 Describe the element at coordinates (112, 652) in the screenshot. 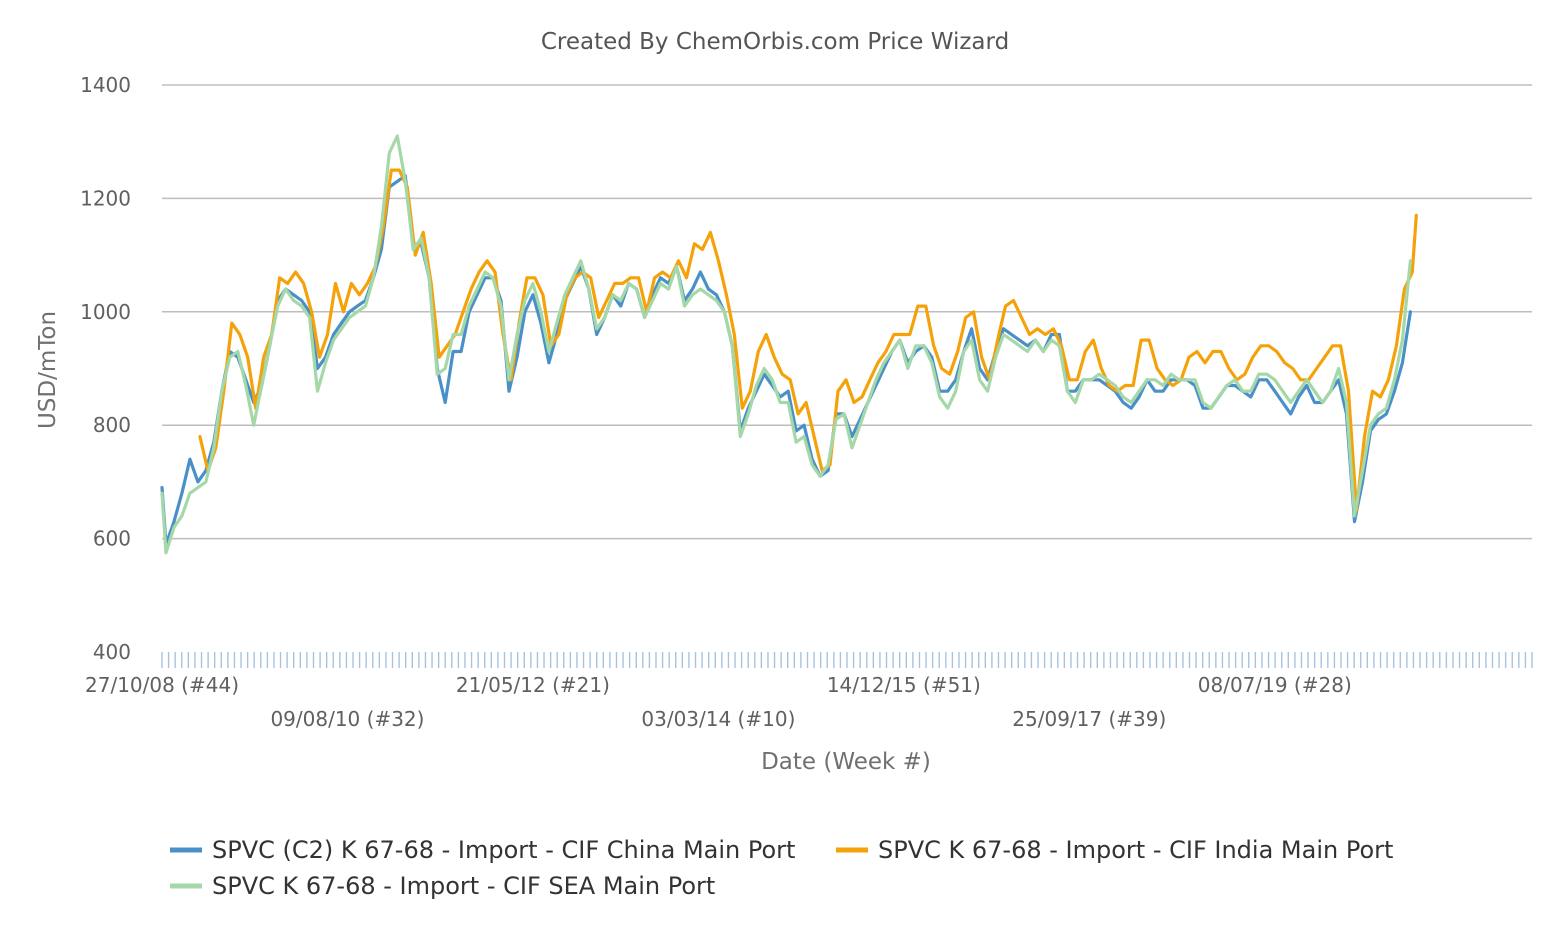

I see `y-tick-label: 400` at that location.